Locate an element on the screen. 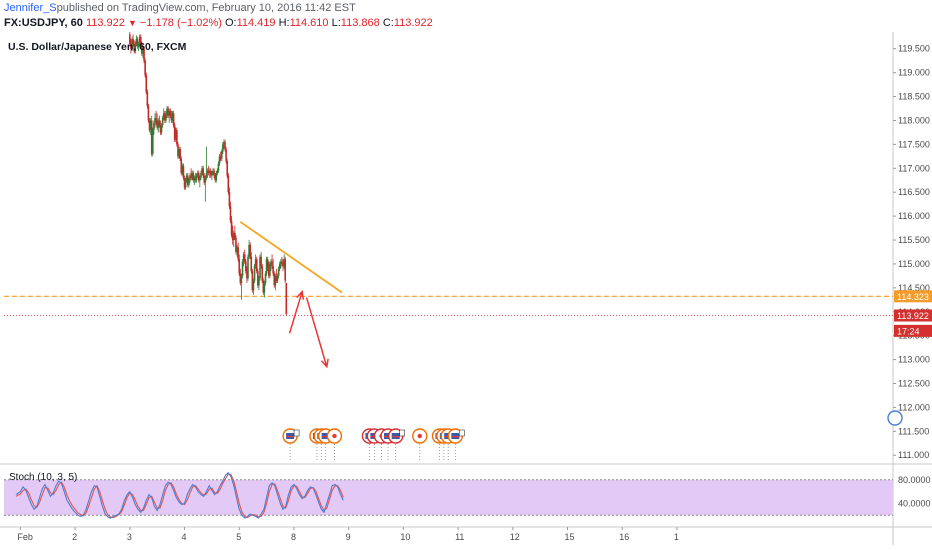 The height and width of the screenshot is (550, 932). event-badge-partial is located at coordinates (895, 418).